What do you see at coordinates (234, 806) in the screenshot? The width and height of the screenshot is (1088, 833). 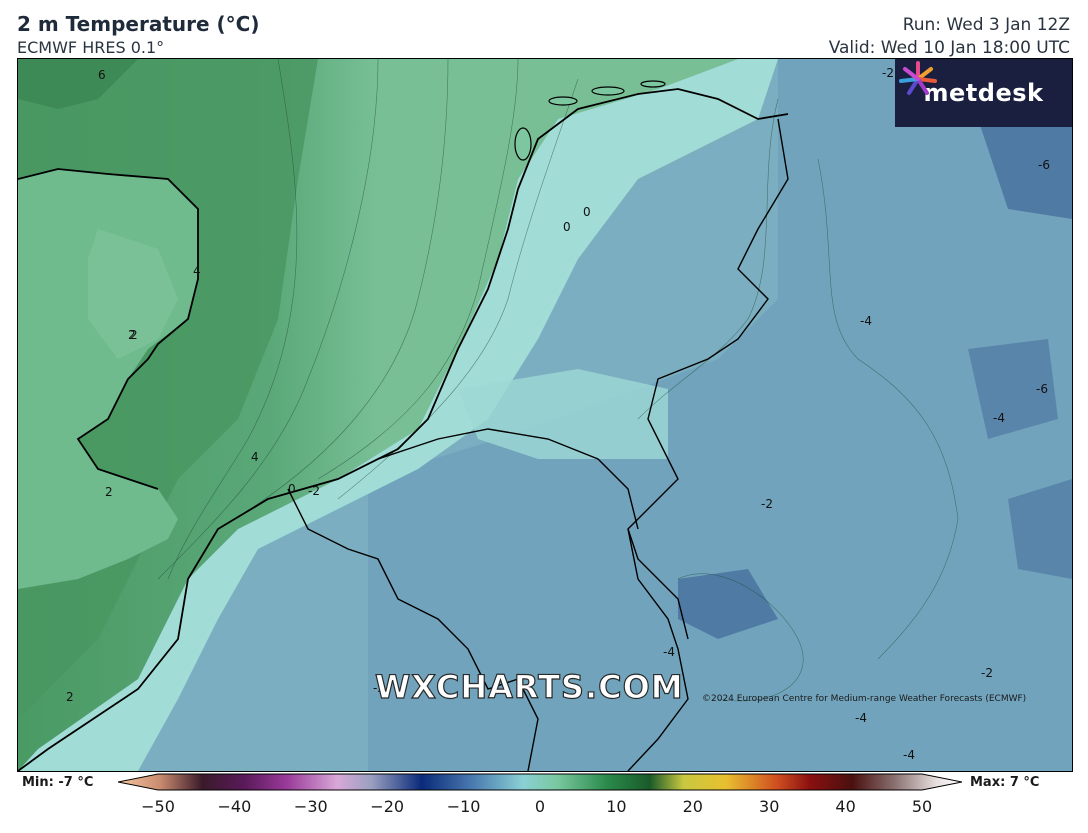 I see `colorbar-tick-label: −40` at bounding box center [234, 806].